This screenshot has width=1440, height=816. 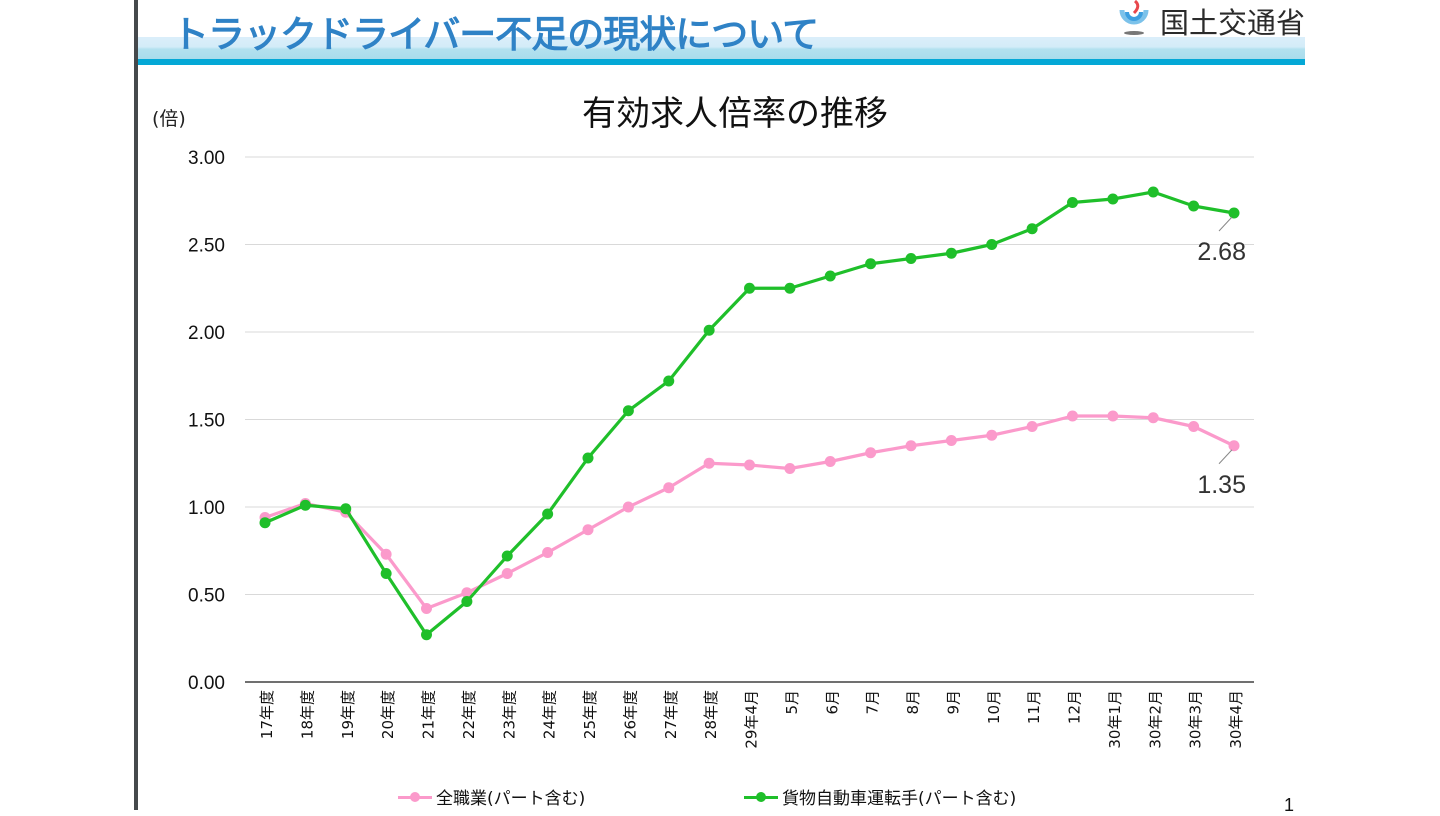 I want to click on y-tick-label: 2.00, so click(x=206, y=333).